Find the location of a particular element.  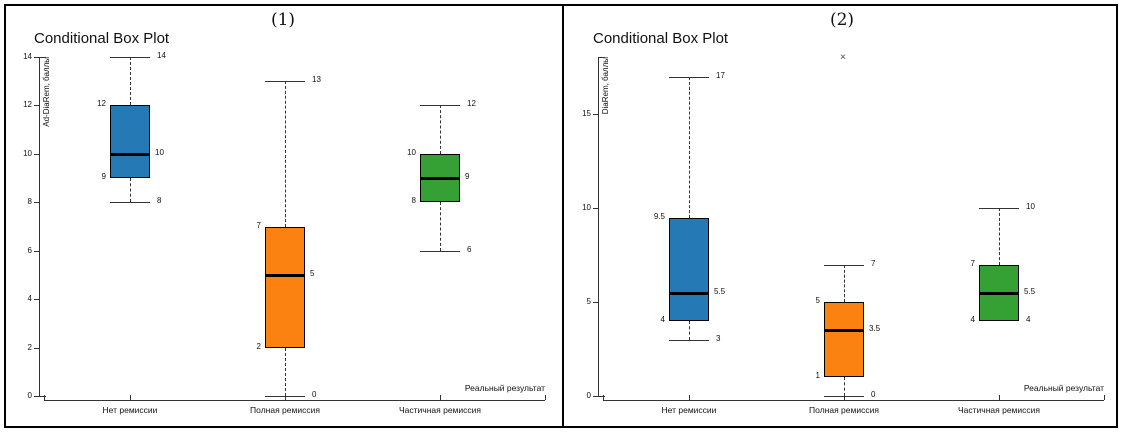

upper-whisker-label: 14 is located at coordinates (161, 55).